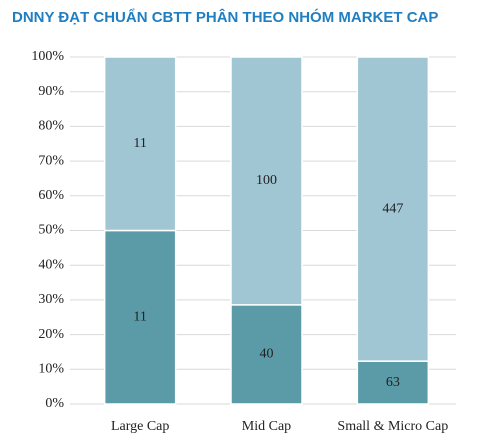 This screenshot has width=486, height=446. What do you see at coordinates (51, 299) in the screenshot?
I see `y-tick-label: 30%` at bounding box center [51, 299].